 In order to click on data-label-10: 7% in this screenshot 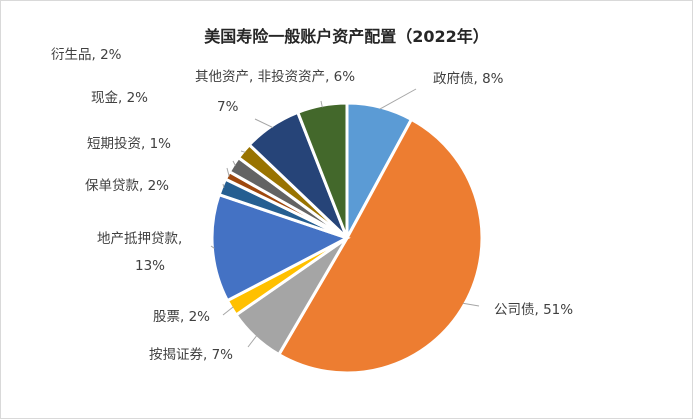, I will do `click(228, 107)`.